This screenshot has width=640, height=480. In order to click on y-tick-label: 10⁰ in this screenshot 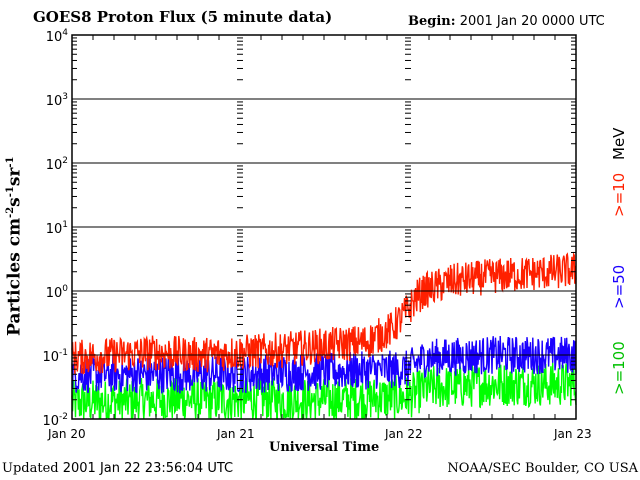, I will do `click(57, 292)`.